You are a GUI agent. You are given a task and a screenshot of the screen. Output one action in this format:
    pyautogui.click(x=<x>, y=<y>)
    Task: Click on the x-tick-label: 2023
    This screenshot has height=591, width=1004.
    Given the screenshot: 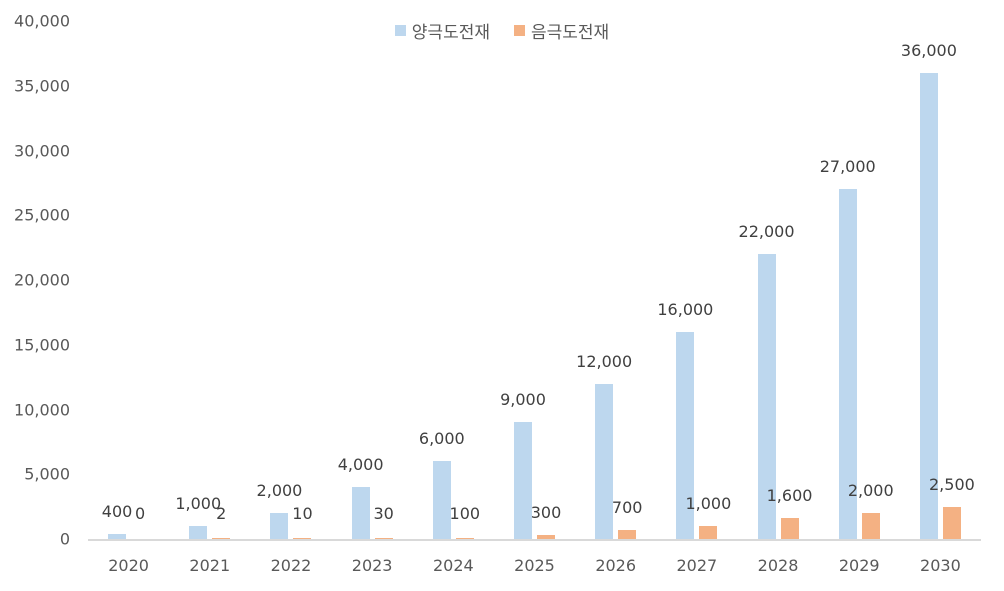 What is the action you would take?
    pyautogui.click(x=372, y=565)
    